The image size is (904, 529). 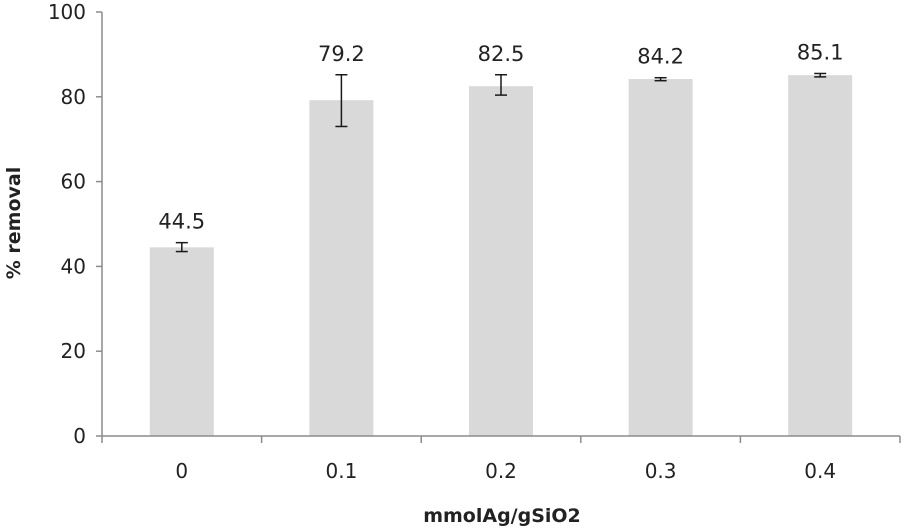 What do you see at coordinates (820, 471) in the screenshot?
I see `x-tick-label: 0.4` at bounding box center [820, 471].